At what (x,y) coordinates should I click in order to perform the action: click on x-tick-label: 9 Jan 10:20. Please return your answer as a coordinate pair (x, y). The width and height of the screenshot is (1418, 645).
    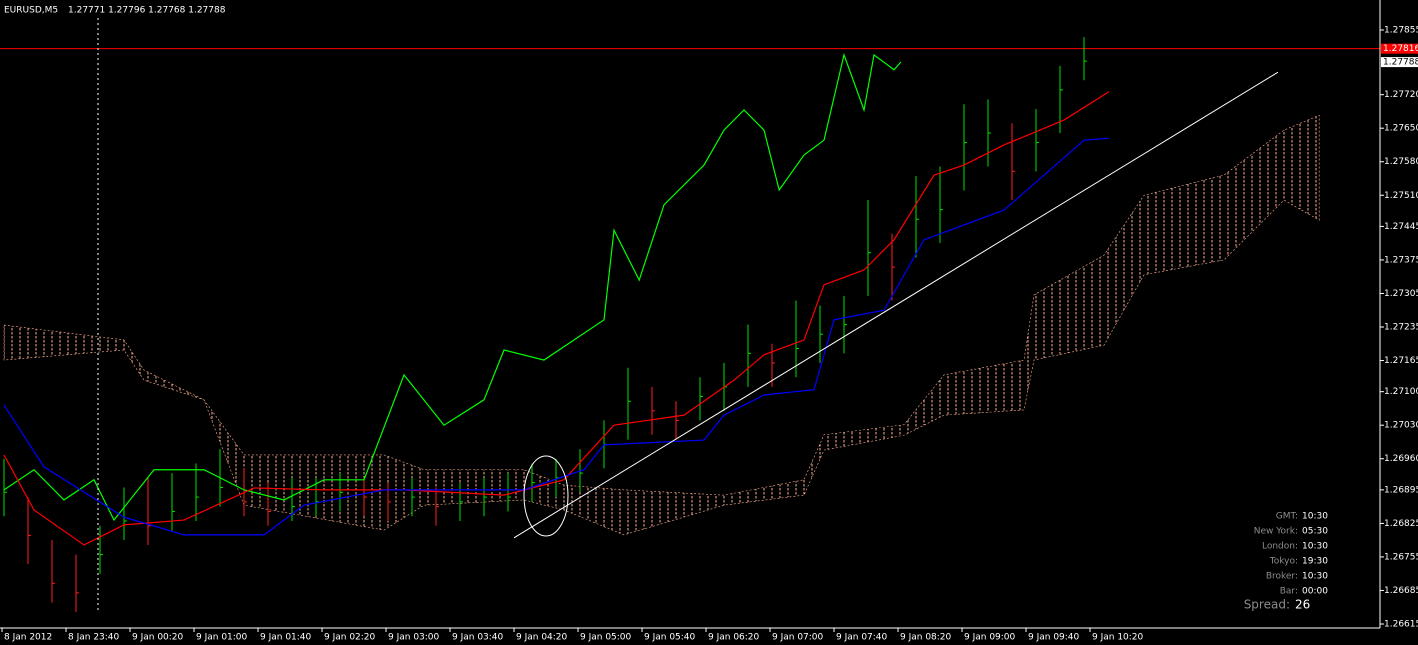
    Looking at the image, I should click on (1118, 638).